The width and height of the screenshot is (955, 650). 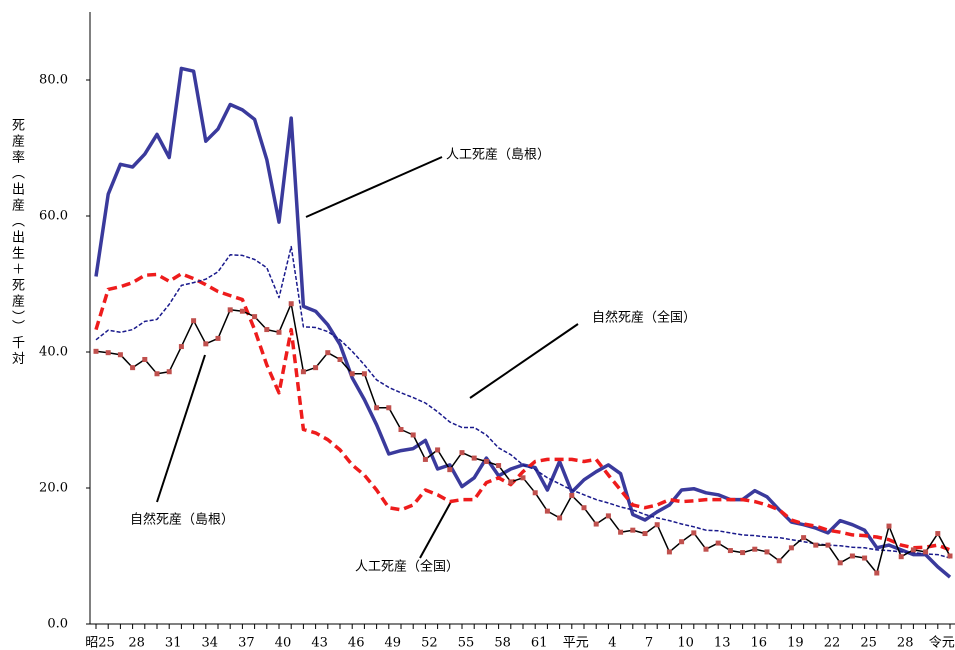 What do you see at coordinates (685, 643) in the screenshot?
I see `x-tick-label: 10` at bounding box center [685, 643].